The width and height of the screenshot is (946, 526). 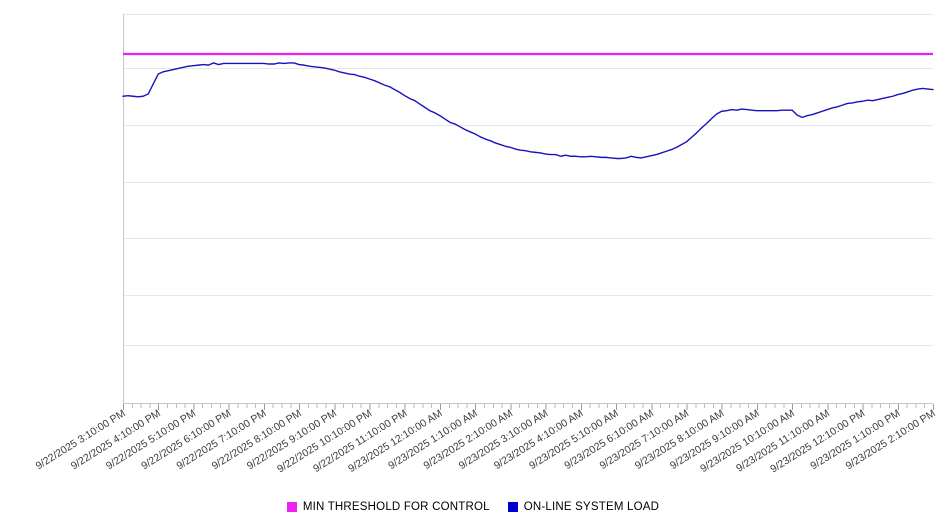 I want to click on legend-item-system-load: ON-LINE SYSTEM LOAD, so click(x=583, y=507).